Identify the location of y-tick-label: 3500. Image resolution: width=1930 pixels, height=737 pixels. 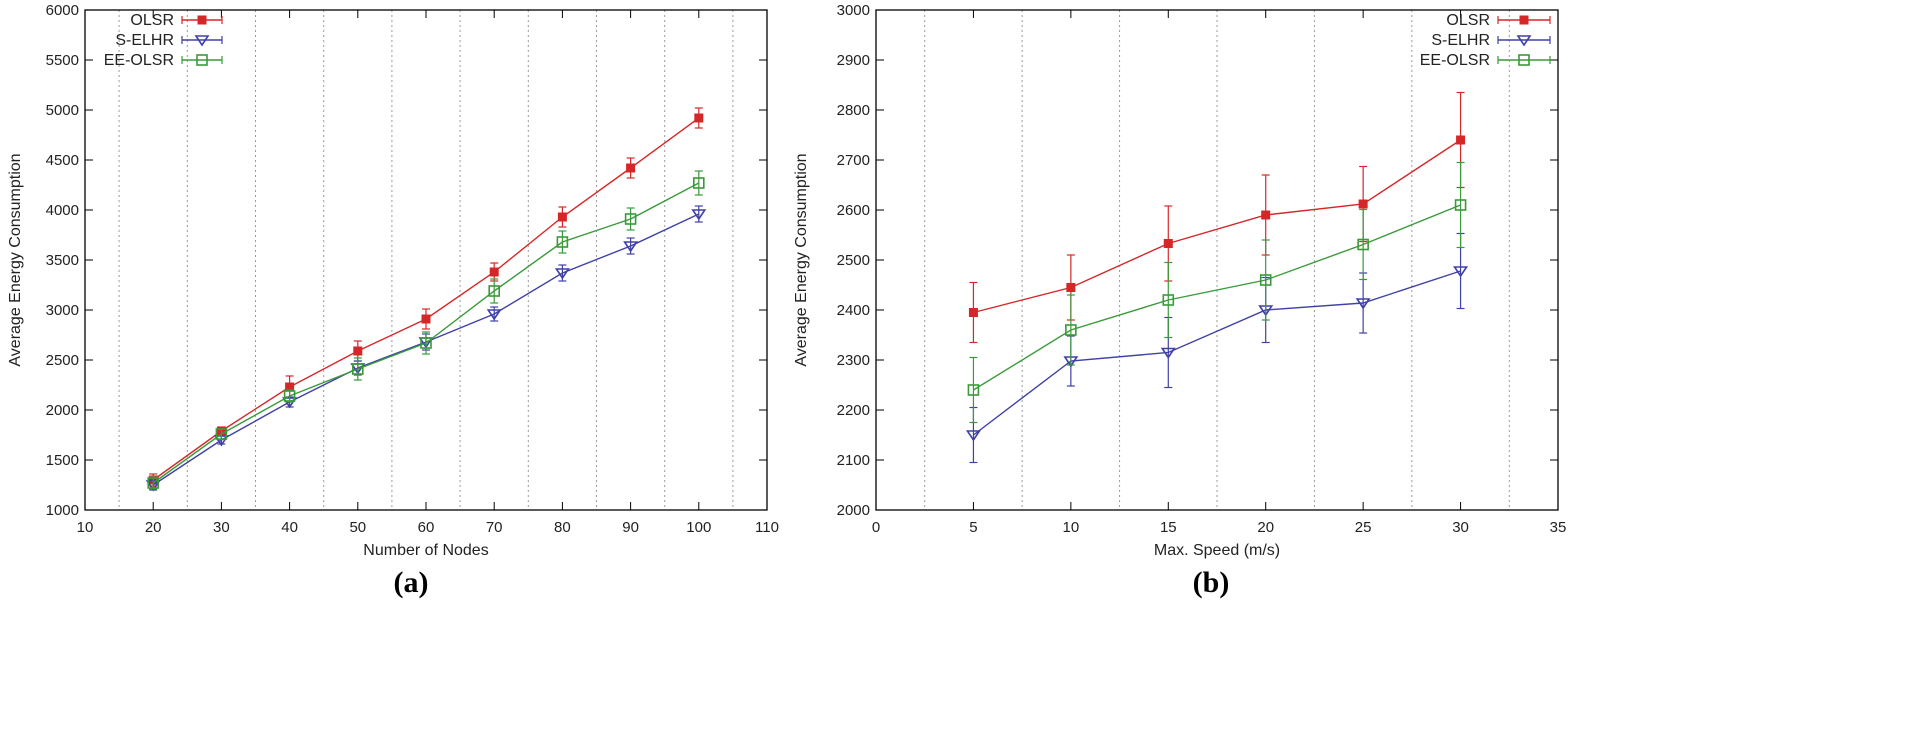
(62, 260).